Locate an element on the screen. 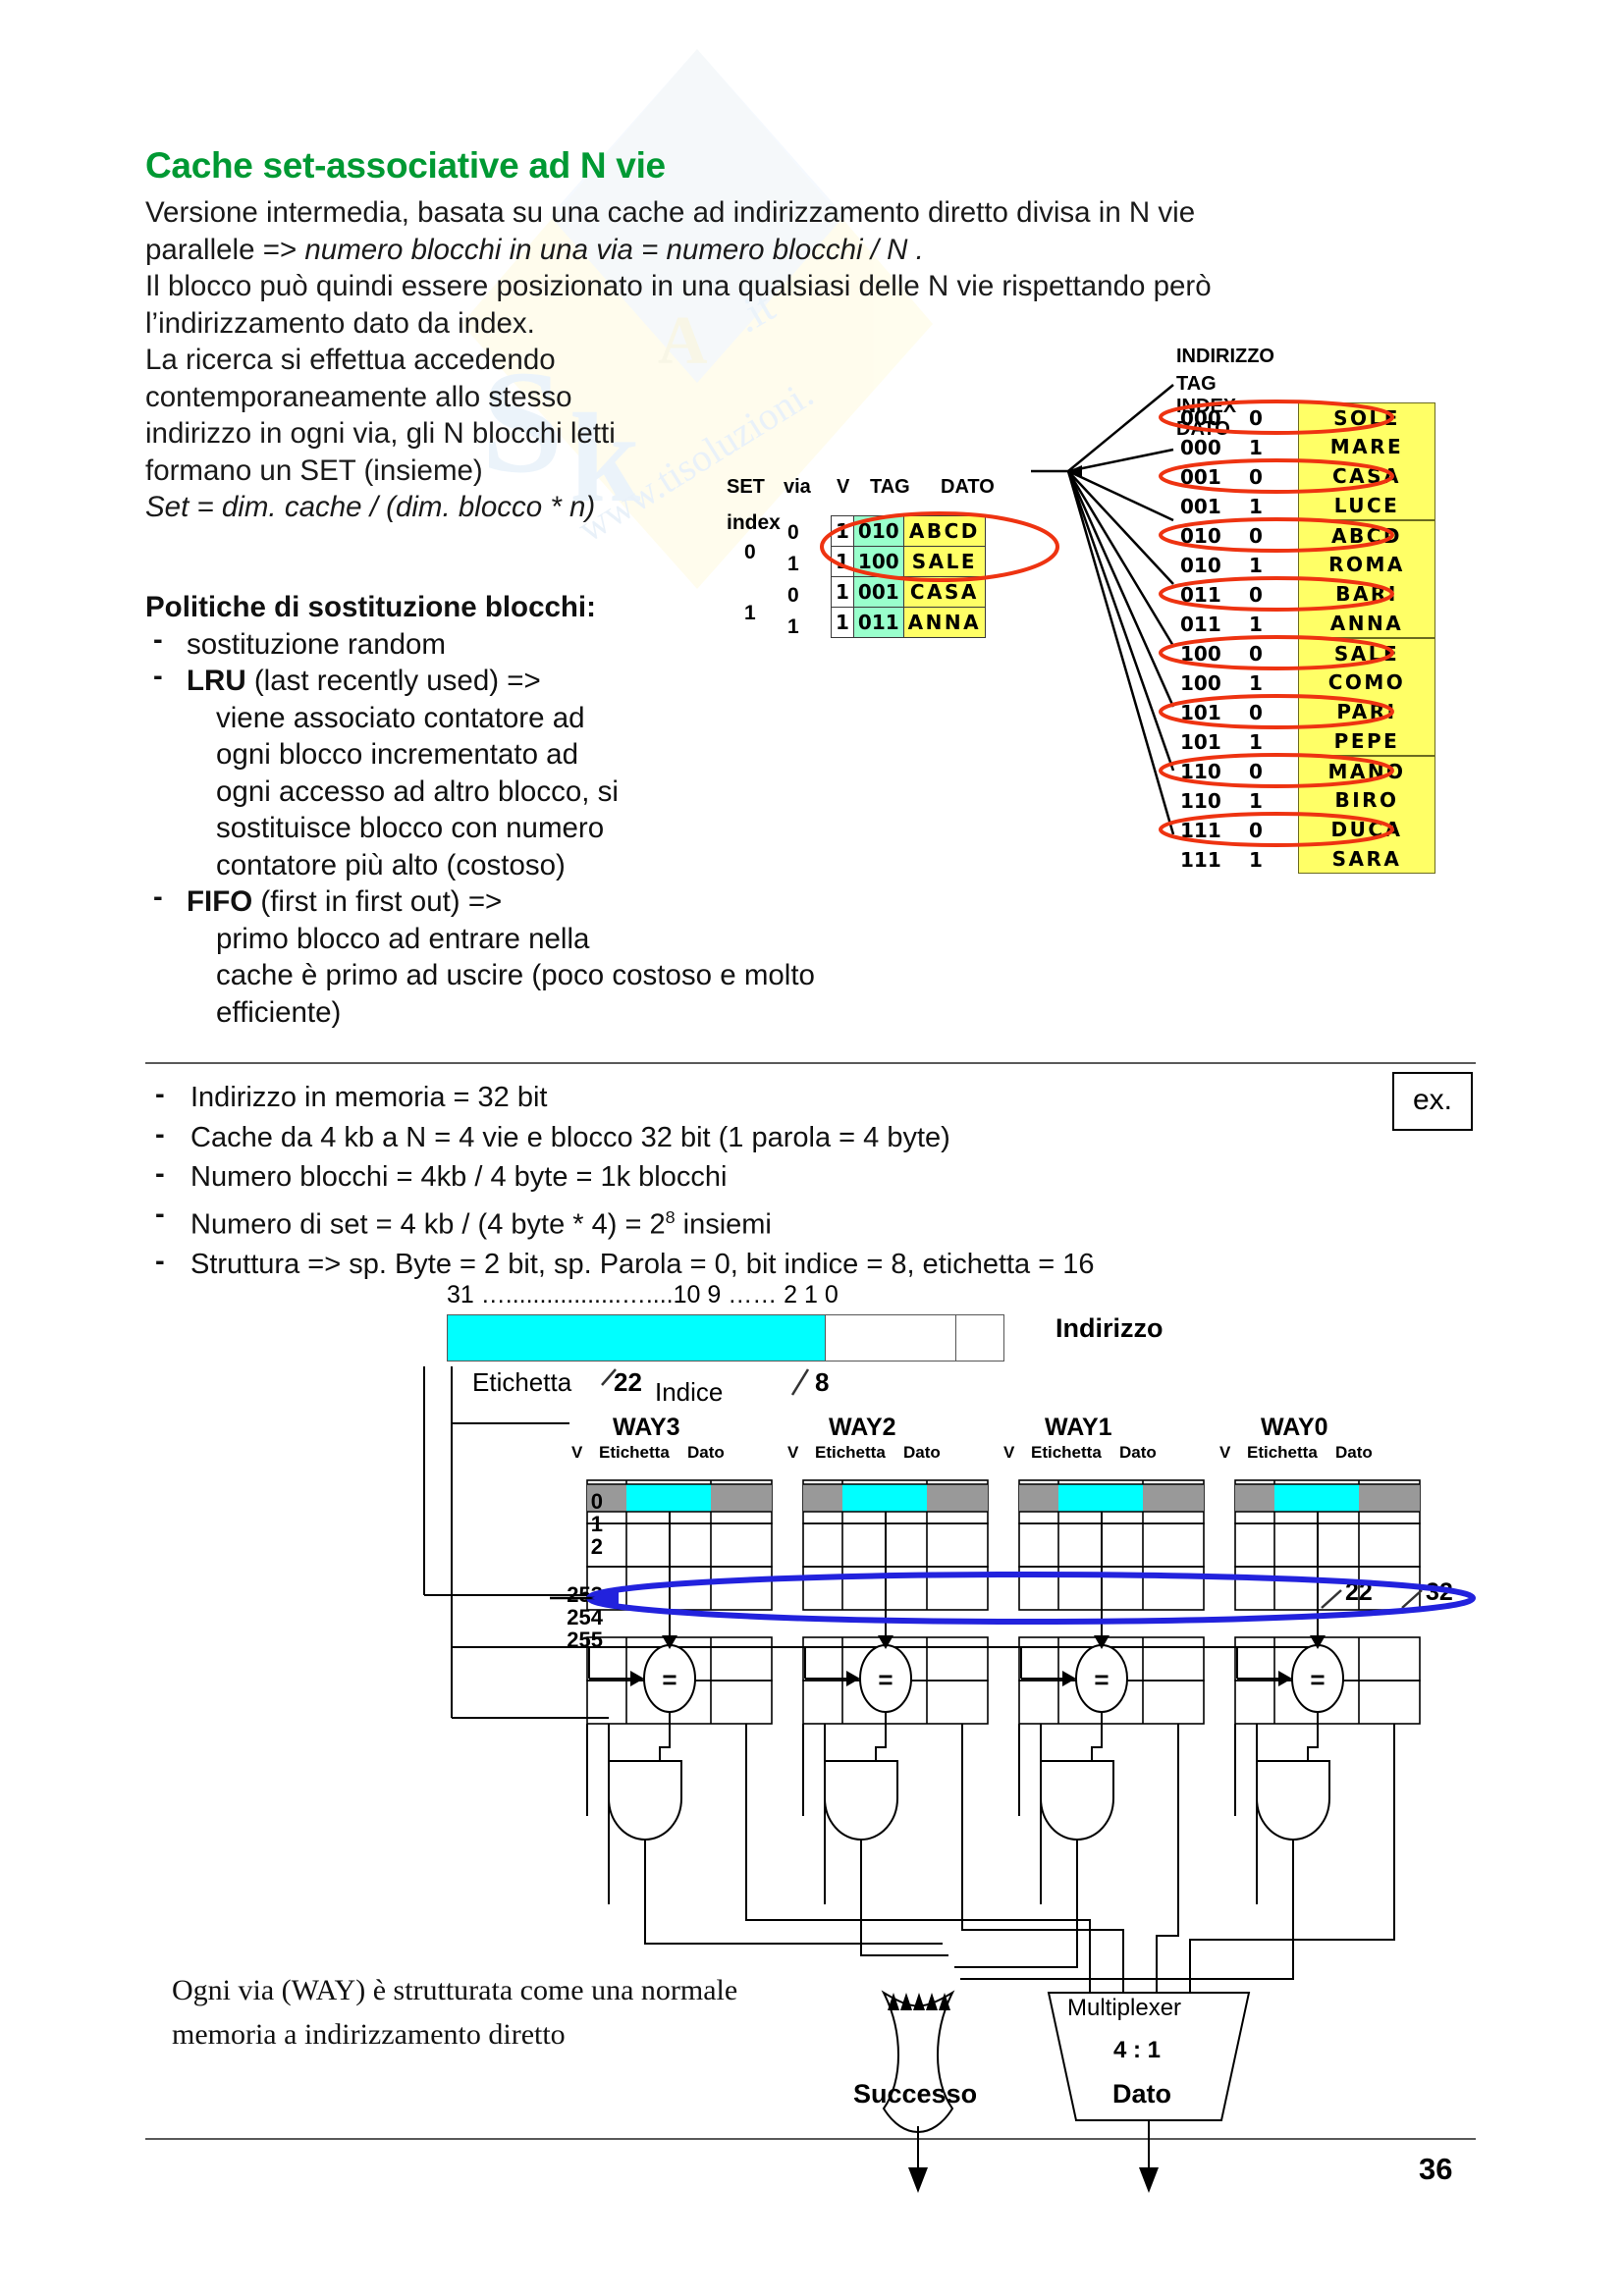  cache-v-2: 1 is located at coordinates (842, 592).